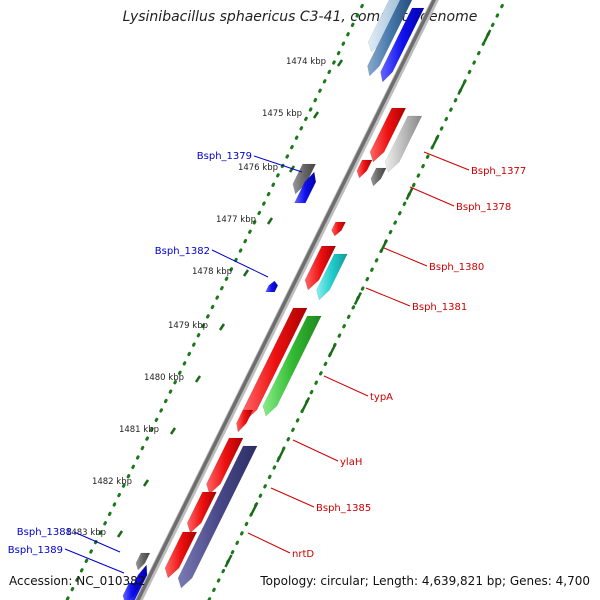  What do you see at coordinates (236, 220) in the screenshot?
I see `tick-label: 1477 kbp` at bounding box center [236, 220].